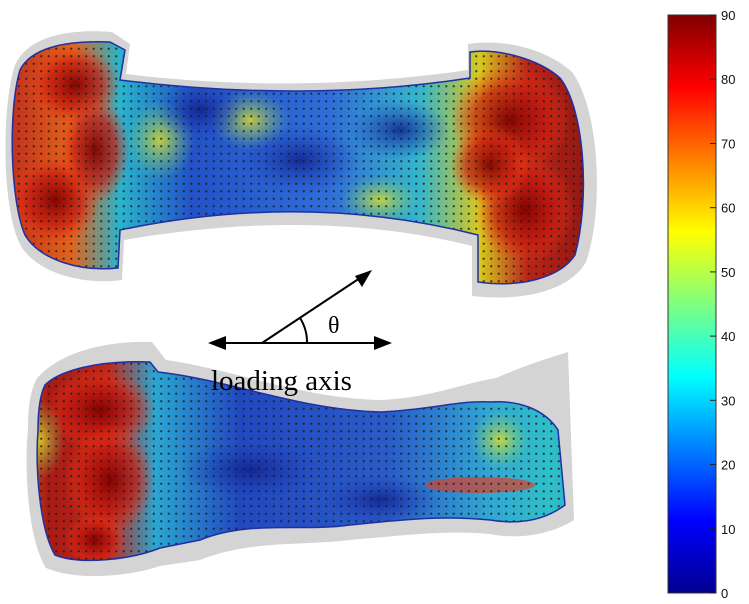 This screenshot has height=604, width=749. What do you see at coordinates (728, 272) in the screenshot?
I see `colorbar-tick-label: 50` at bounding box center [728, 272].